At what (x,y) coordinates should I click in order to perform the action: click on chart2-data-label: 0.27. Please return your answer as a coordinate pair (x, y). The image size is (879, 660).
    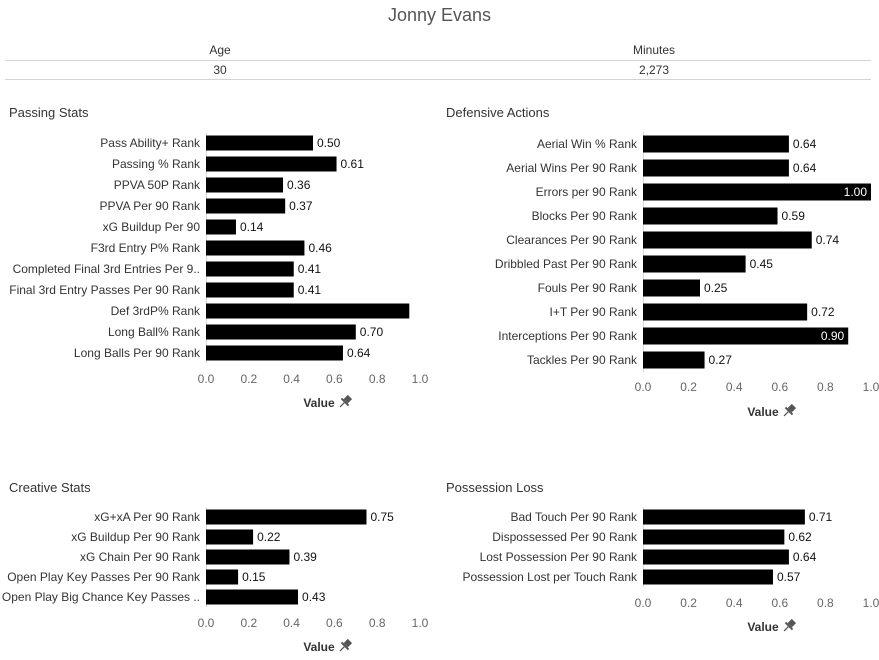
    Looking at the image, I should click on (721, 360).